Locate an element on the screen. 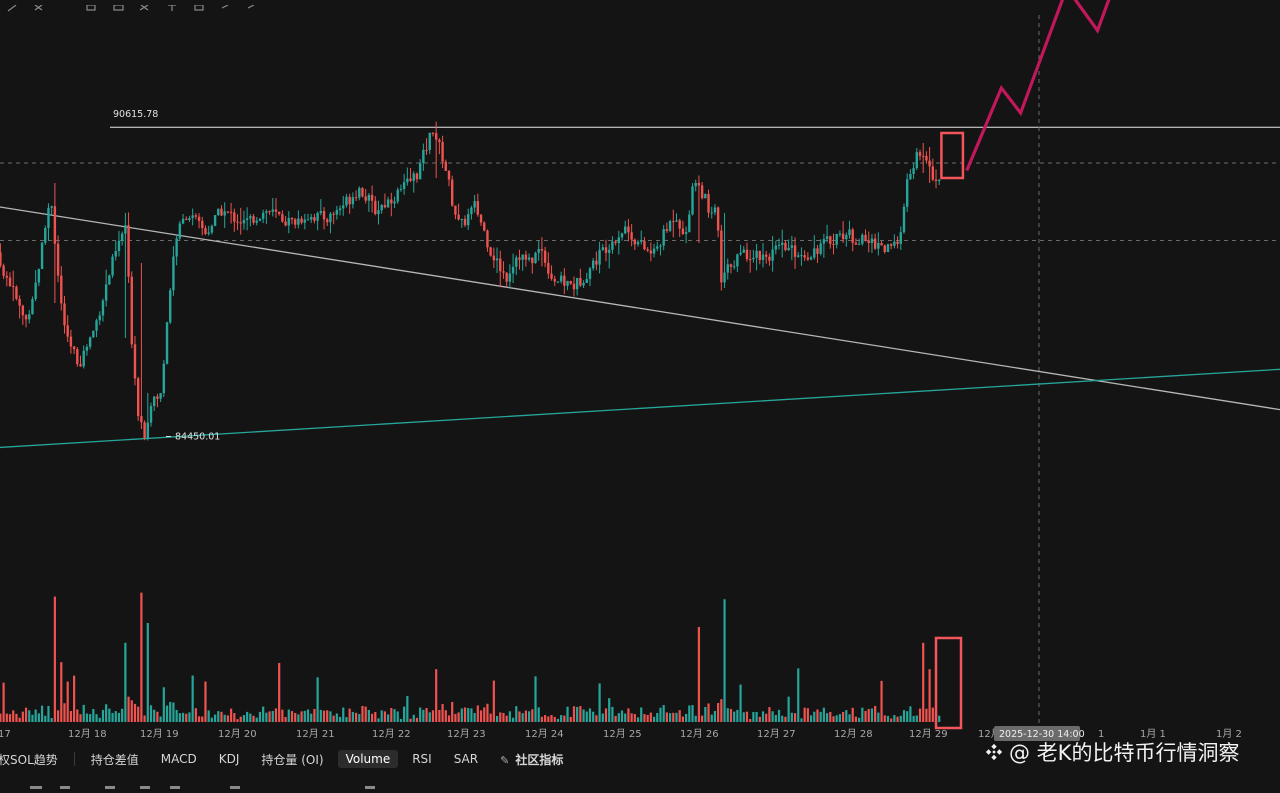 Image resolution: width=1280 pixels, height=793 pixels. indicator-community: ✎ 社区指标 is located at coordinates (531, 759).